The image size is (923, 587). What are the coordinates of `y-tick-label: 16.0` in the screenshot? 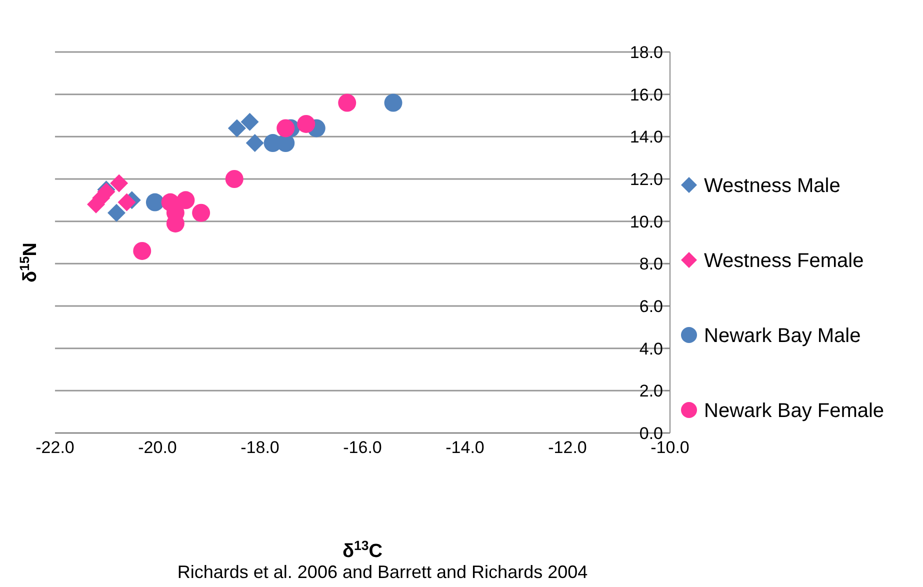 It's located at (646, 94).